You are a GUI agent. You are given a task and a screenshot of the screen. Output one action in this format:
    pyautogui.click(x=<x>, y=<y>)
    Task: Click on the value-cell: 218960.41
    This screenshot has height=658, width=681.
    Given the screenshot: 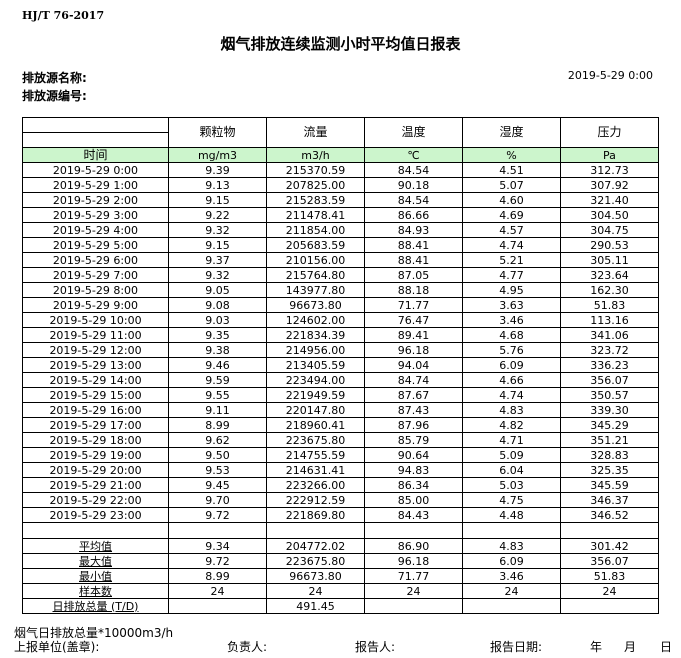 What is the action you would take?
    pyautogui.click(x=315, y=425)
    